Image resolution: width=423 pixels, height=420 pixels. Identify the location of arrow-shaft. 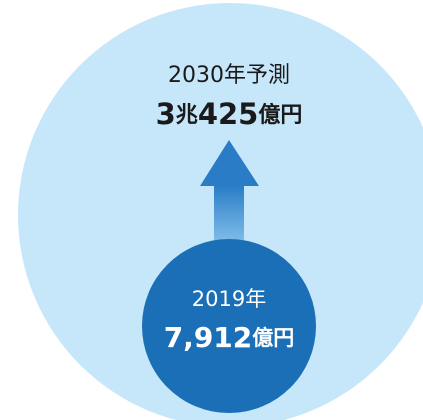
(229, 216).